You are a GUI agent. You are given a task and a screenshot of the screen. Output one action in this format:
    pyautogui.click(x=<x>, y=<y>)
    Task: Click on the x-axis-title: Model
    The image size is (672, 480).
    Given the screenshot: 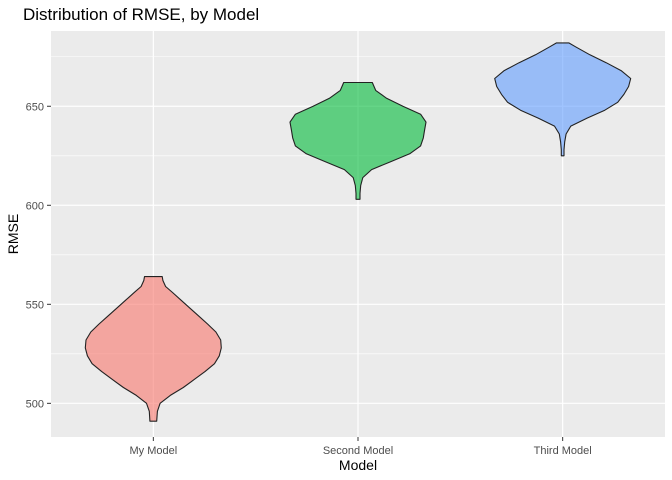 What is the action you would take?
    pyautogui.click(x=358, y=465)
    